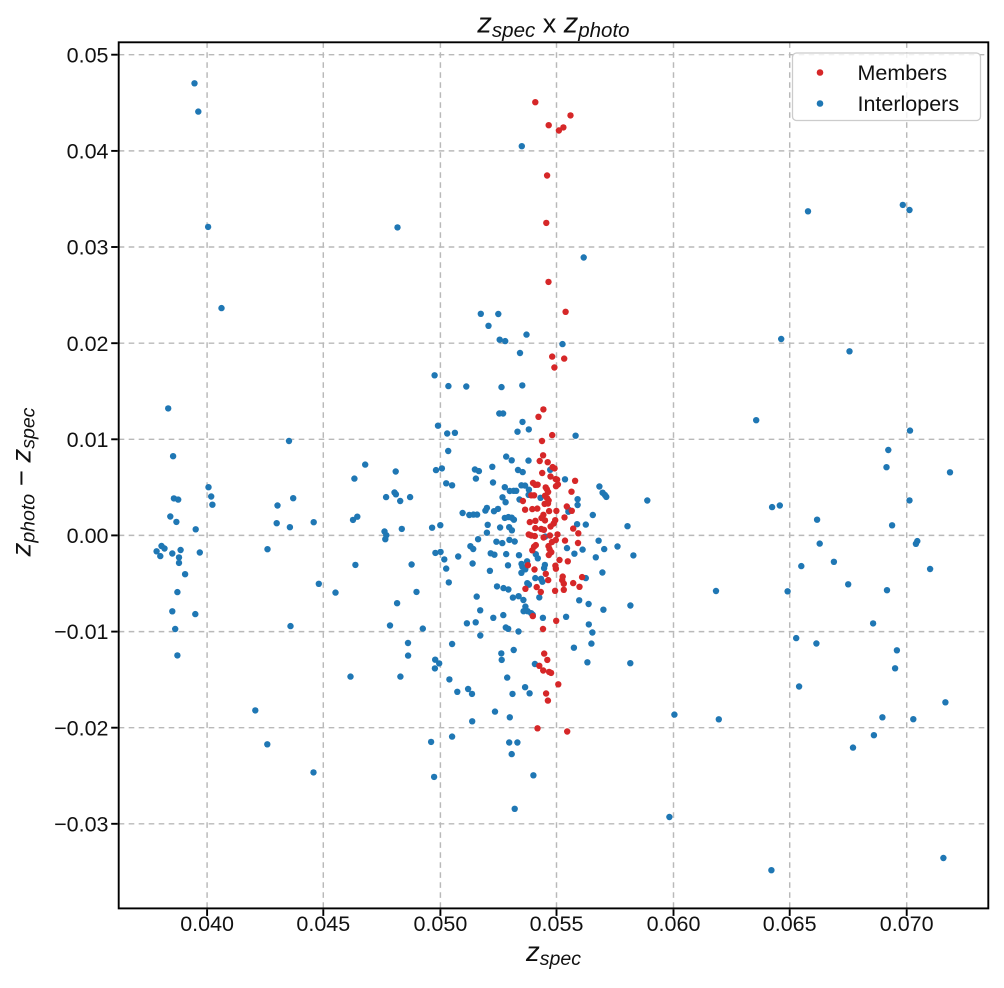 The image size is (1004, 988). What do you see at coordinates (440, 924) in the screenshot?
I see `svg-text: 0.050` at bounding box center [440, 924].